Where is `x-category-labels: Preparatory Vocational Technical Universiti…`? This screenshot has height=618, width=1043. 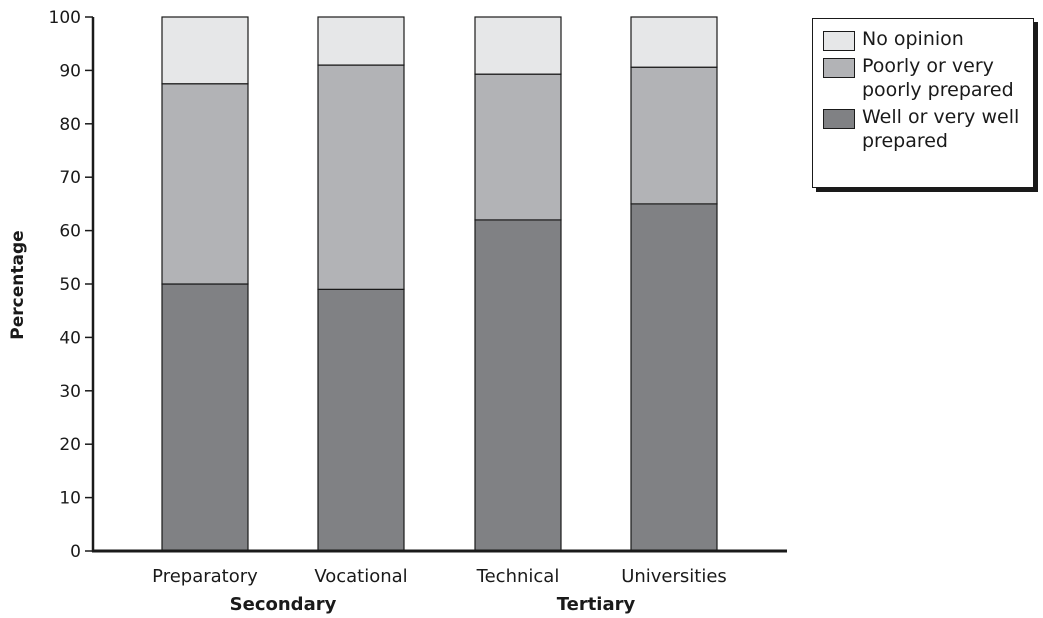
x-category-labels: Preparatory Vocational Technical Universiti… is located at coordinates (439, 576).